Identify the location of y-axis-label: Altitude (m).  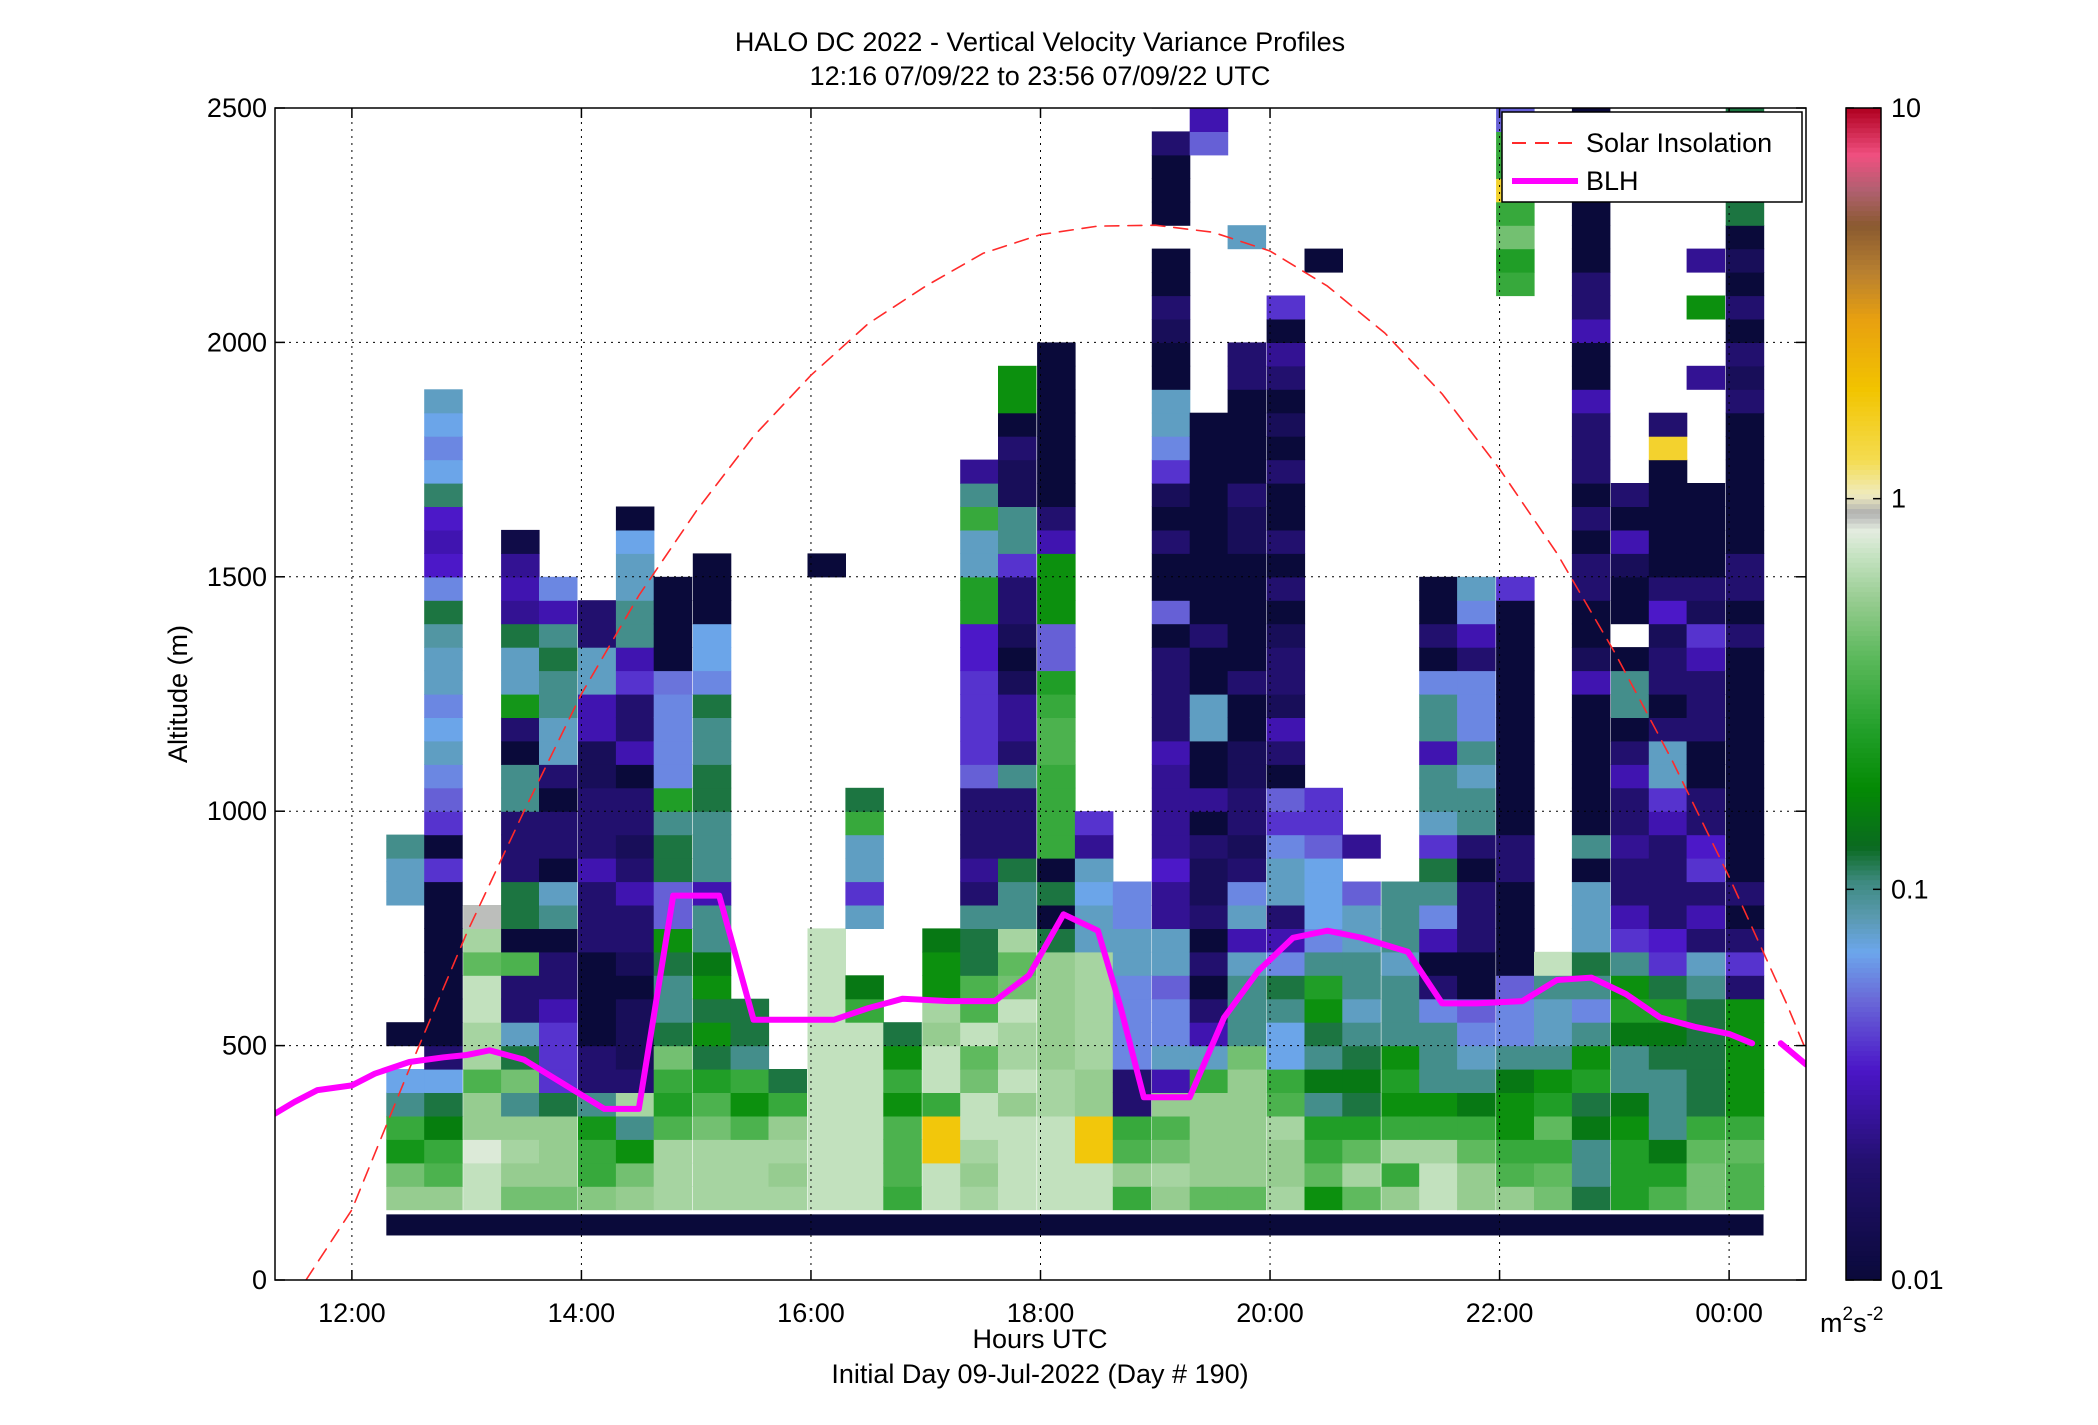
(178, 694).